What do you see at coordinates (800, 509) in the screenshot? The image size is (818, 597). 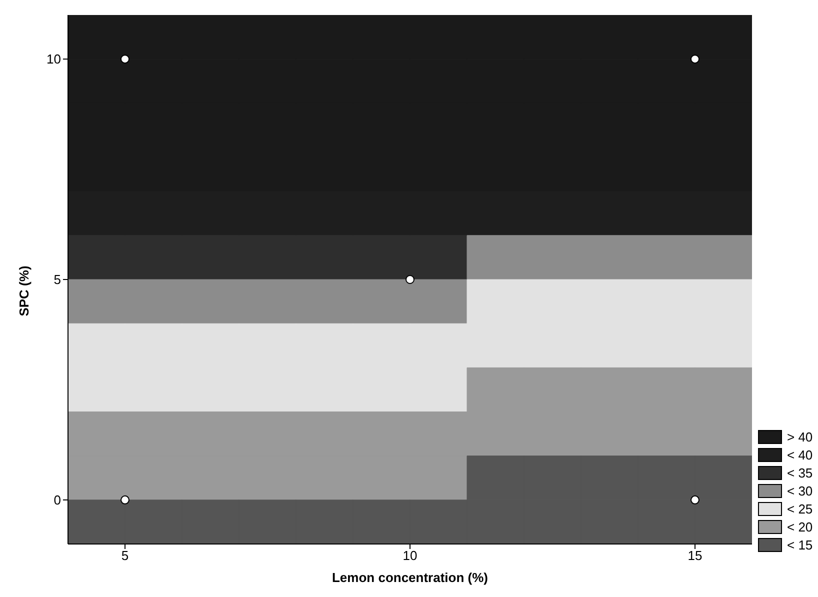 I see `color-bar-label: < 25` at bounding box center [800, 509].